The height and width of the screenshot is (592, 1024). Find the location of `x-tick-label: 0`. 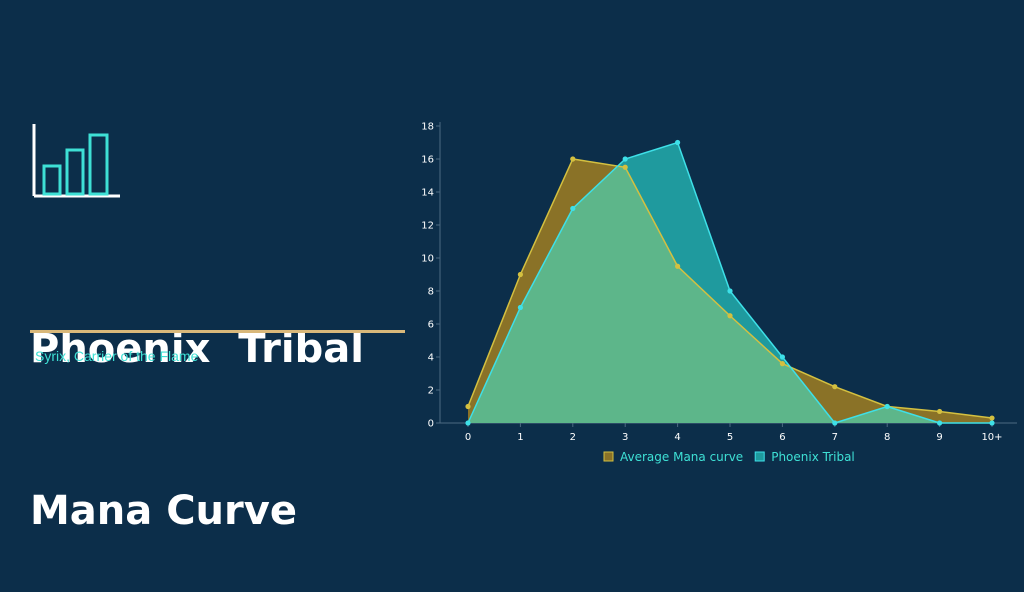

x-tick-label: 0 is located at coordinates (468, 437).